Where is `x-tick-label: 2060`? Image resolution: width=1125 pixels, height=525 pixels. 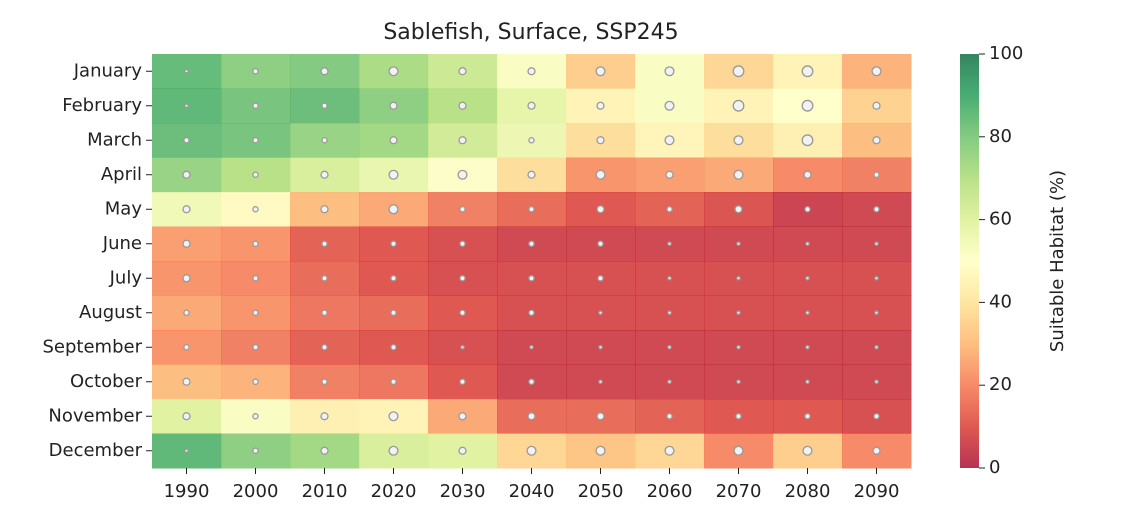
x-tick-label: 2060 is located at coordinates (670, 491).